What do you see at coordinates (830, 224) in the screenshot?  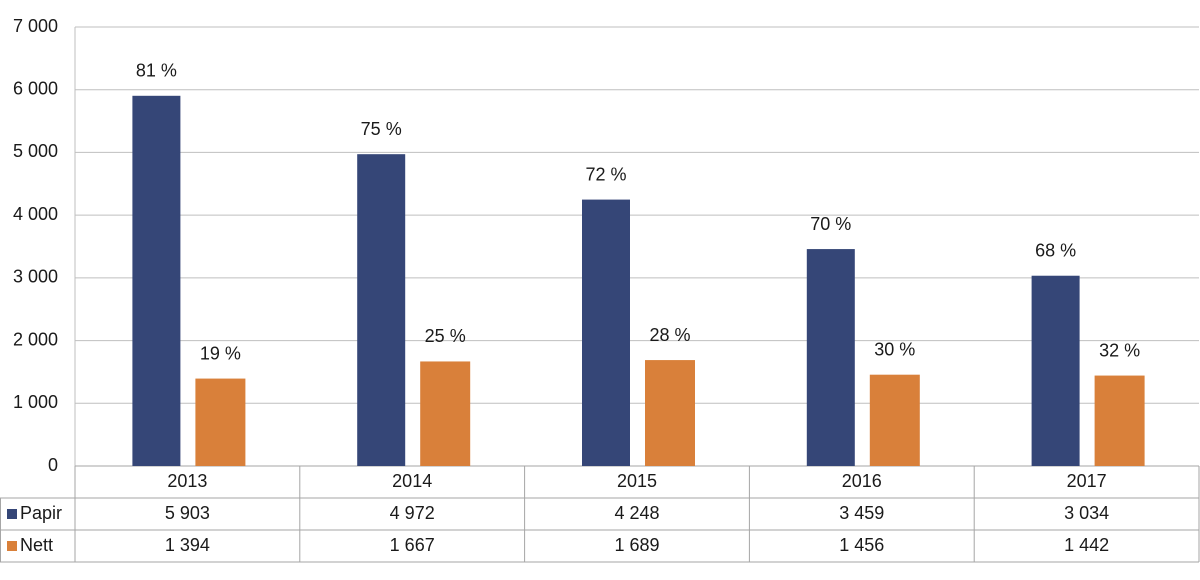 I see `share-label: 70 %` at bounding box center [830, 224].